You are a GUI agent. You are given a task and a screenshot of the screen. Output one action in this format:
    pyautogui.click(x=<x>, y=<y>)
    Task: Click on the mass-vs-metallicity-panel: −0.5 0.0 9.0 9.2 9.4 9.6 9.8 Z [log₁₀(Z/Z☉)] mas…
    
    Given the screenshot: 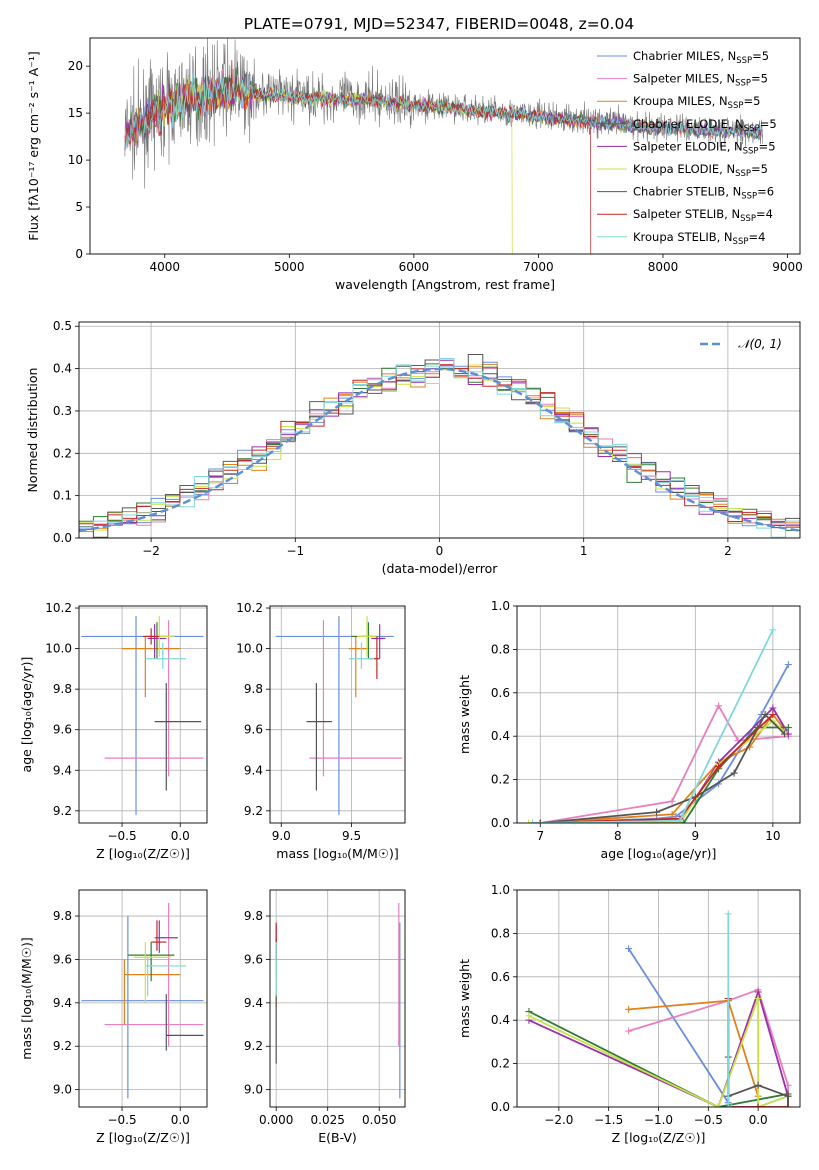 What is the action you would take?
    pyautogui.click(x=113, y=1017)
    